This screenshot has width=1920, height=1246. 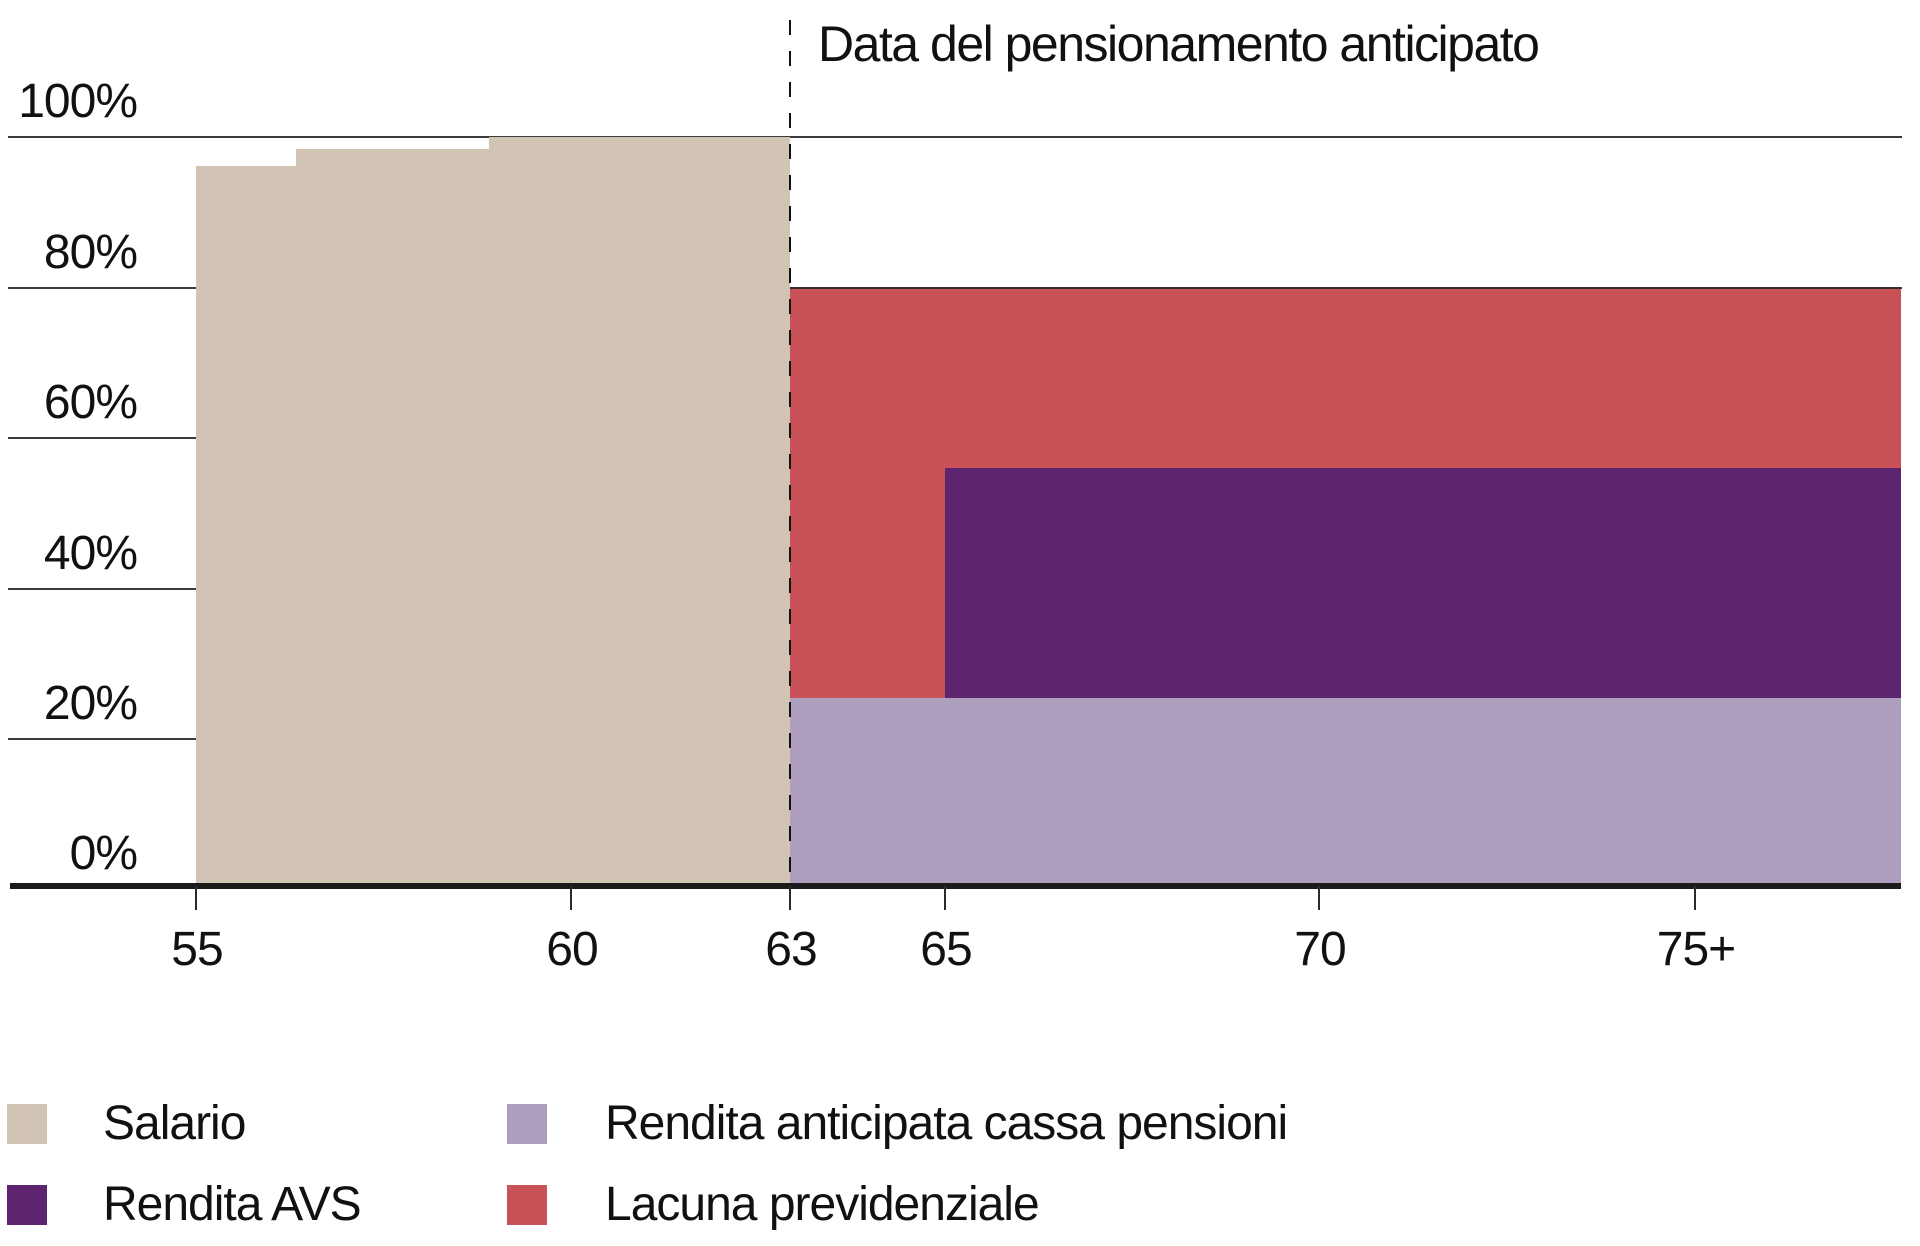 I want to click on rendita-avs-area, so click(x=1423, y=583).